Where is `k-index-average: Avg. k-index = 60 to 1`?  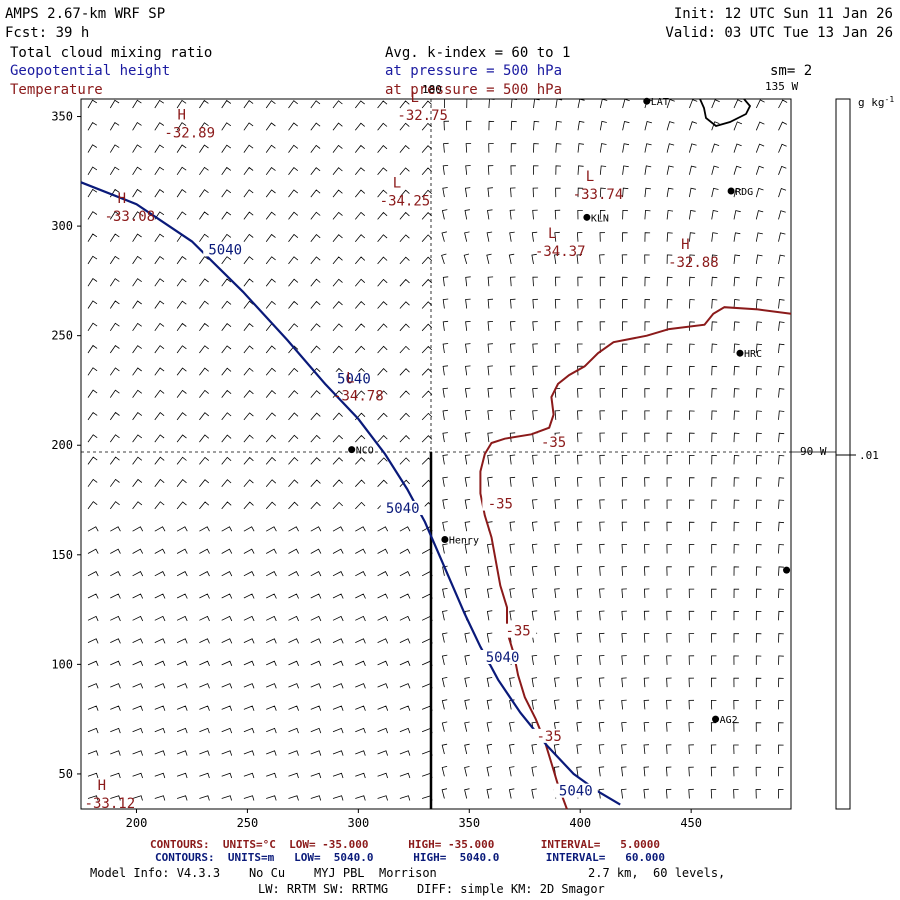 k-index-average: Avg. k-index = 60 to 1 is located at coordinates (477, 53).